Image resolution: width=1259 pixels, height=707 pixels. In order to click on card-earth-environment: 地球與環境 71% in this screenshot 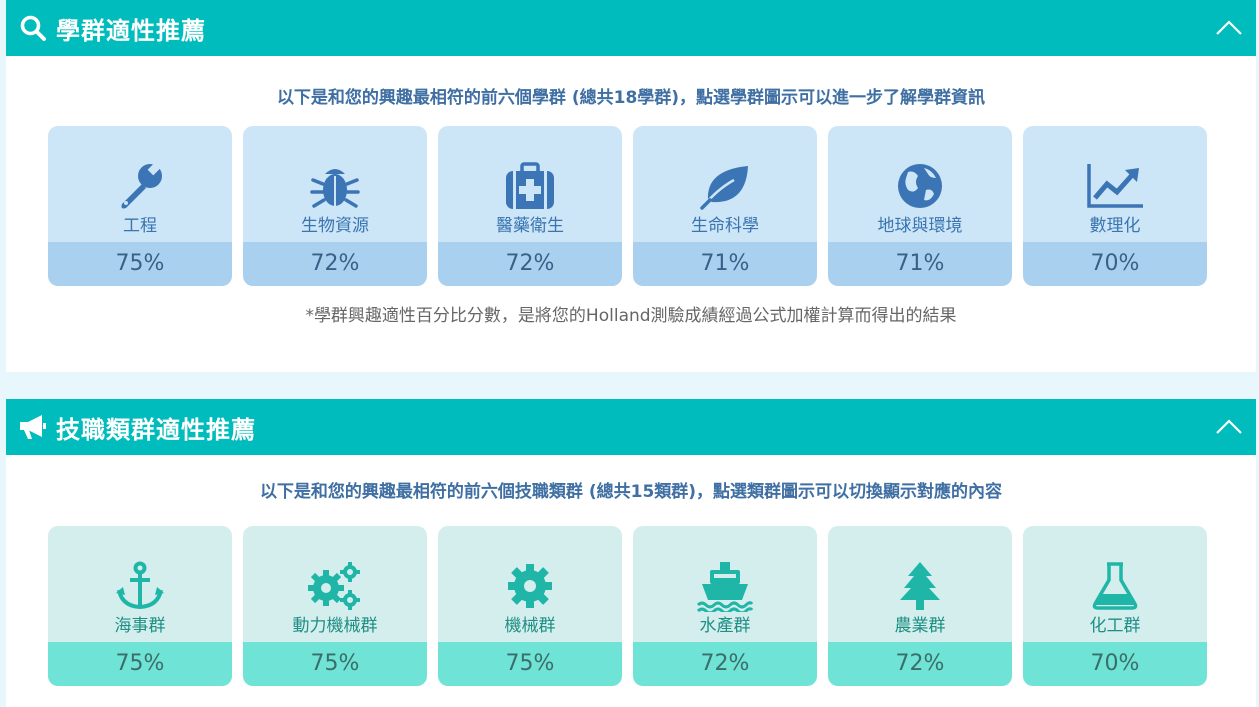, I will do `click(920, 206)`.